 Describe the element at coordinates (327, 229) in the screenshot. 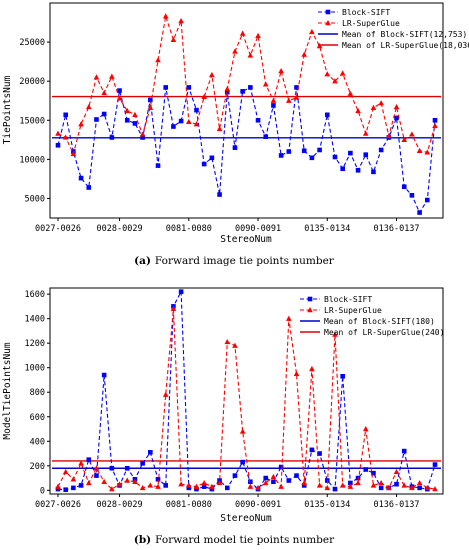

I see `x-tick-label: 0135-0134` at that location.